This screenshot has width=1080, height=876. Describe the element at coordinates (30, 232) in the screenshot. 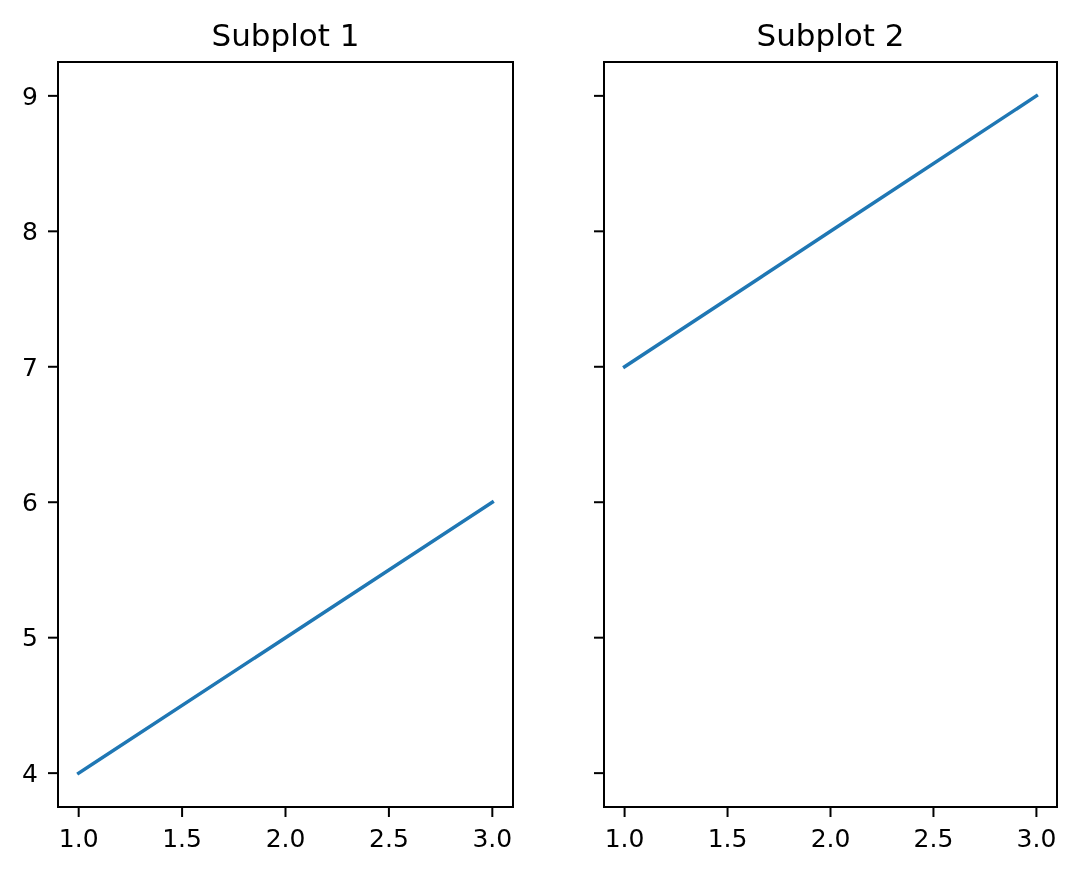

I see `y-tick-label: 8` at that location.